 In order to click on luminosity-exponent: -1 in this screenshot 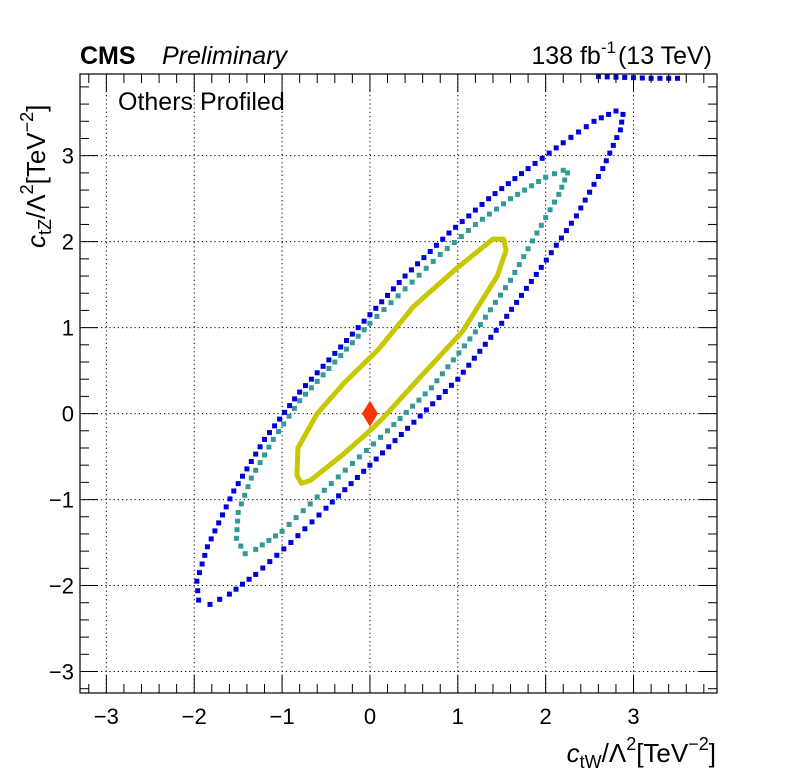, I will do `click(608, 47)`.